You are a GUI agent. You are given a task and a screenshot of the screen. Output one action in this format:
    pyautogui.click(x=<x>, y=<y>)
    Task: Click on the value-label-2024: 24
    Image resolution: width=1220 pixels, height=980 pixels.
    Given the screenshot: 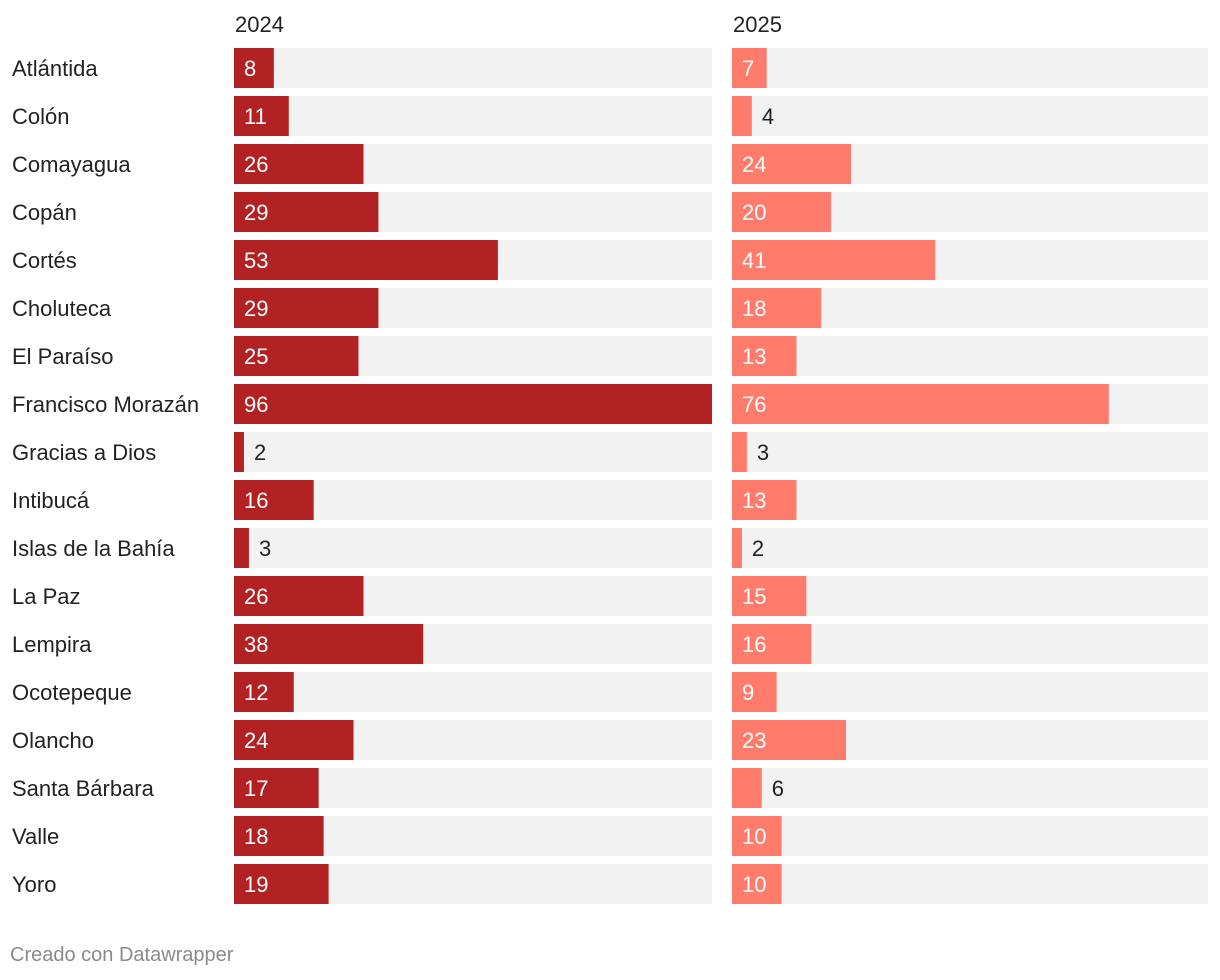 What is the action you would take?
    pyautogui.click(x=256, y=740)
    